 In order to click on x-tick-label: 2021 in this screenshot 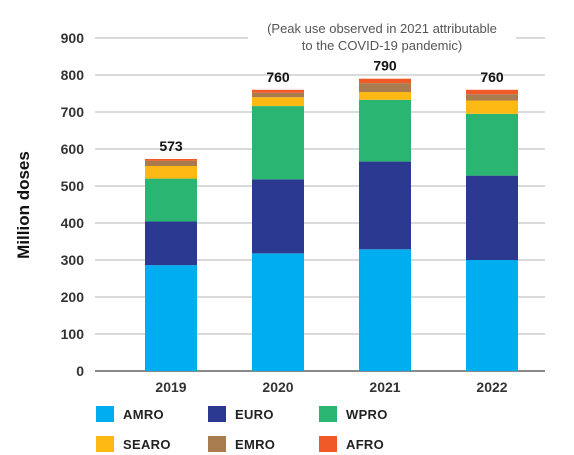, I will do `click(384, 387)`.